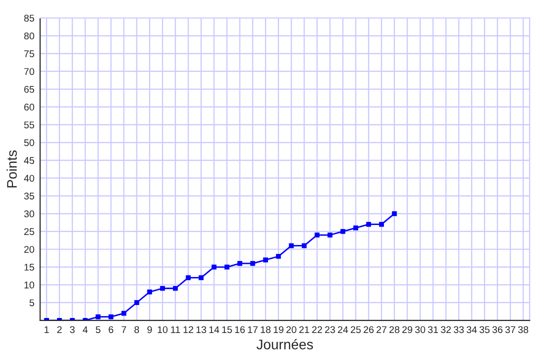  I want to click on x-tick-label: 14, so click(214, 329).